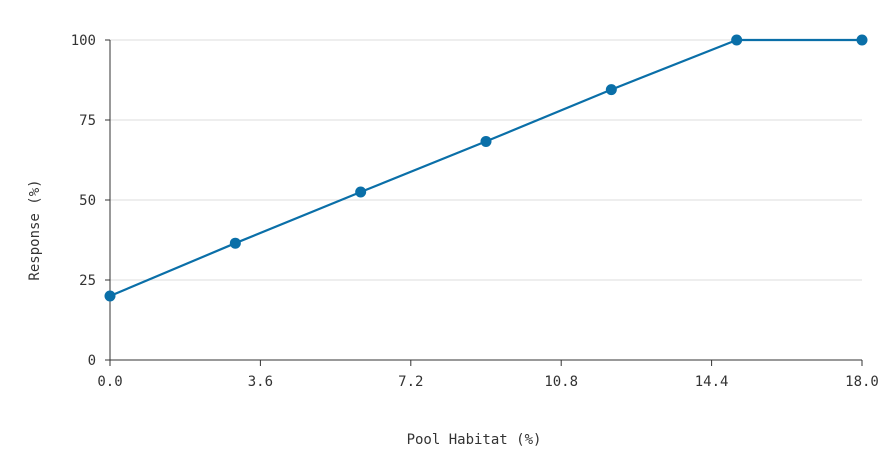 The width and height of the screenshot is (896, 455). What do you see at coordinates (92, 361) in the screenshot?
I see `y-tick-label: 0` at bounding box center [92, 361].